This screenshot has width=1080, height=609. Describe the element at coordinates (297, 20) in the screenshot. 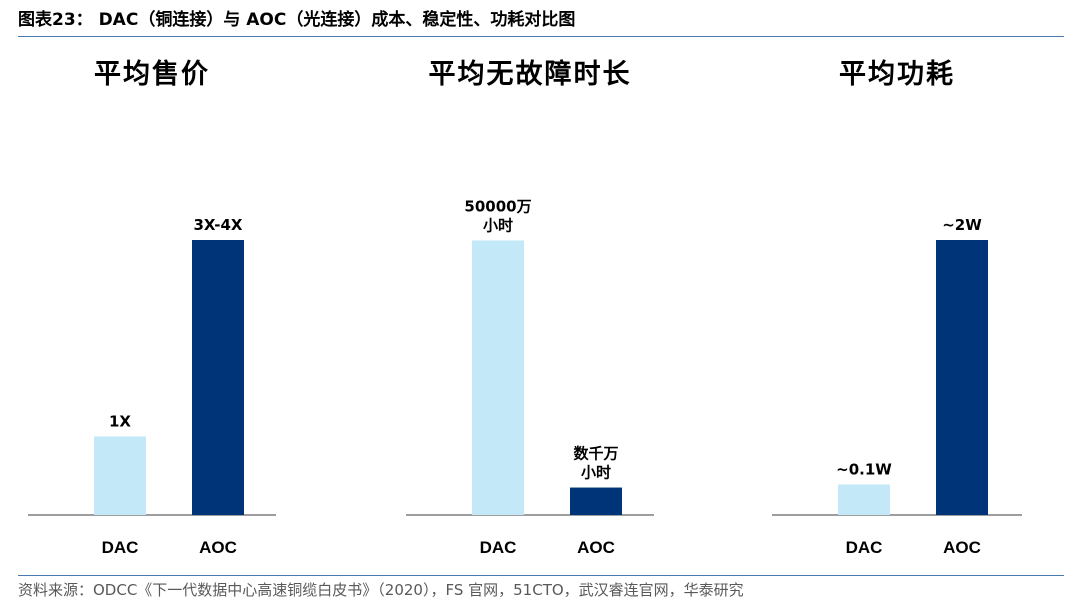

I see `figure-title: 图表23： DAC（铜连接）与 AOC（光连接）成本、稳定性、功耗对比图` at that location.